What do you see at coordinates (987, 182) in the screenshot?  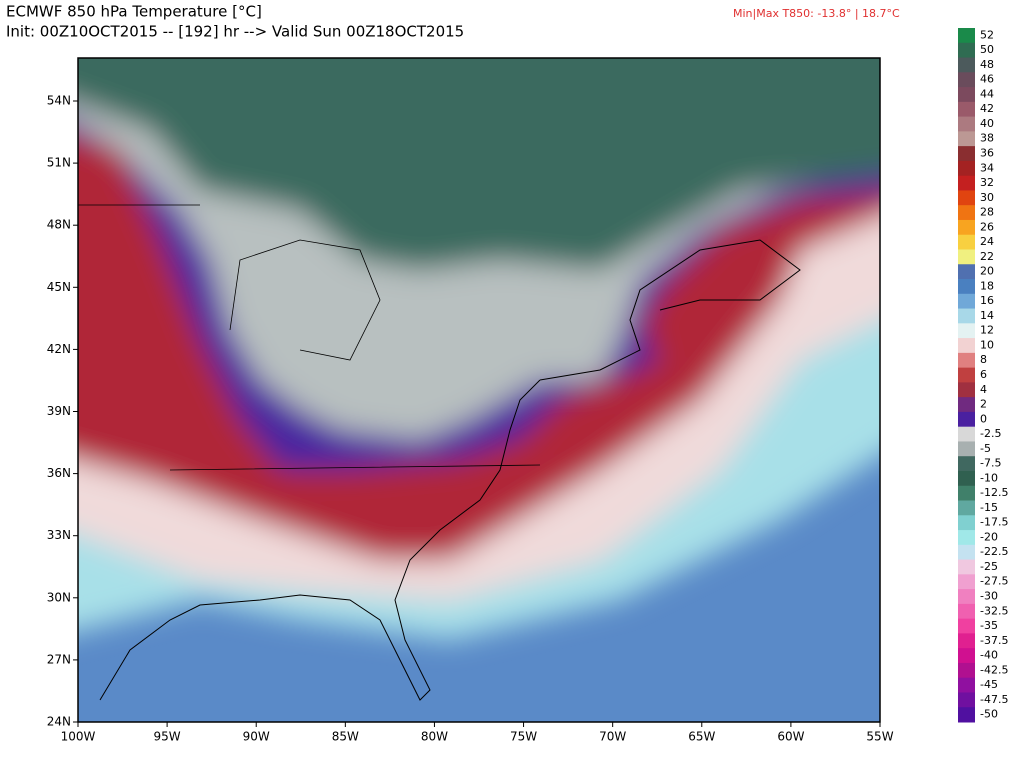 I see `colorbar-label: 32` at bounding box center [987, 182].